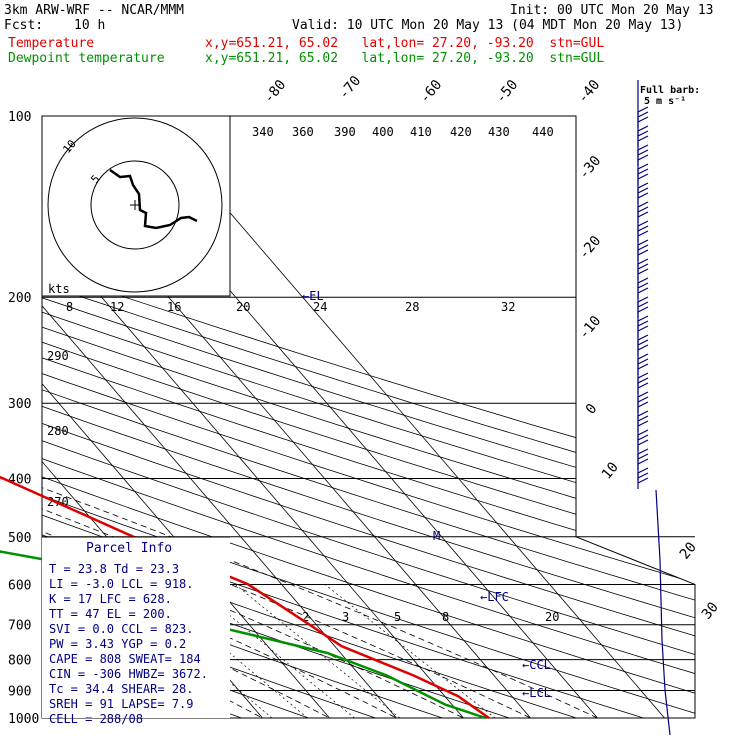  What do you see at coordinates (590, 168) in the screenshot?
I see `isotherm-label: -30` at bounding box center [590, 168].